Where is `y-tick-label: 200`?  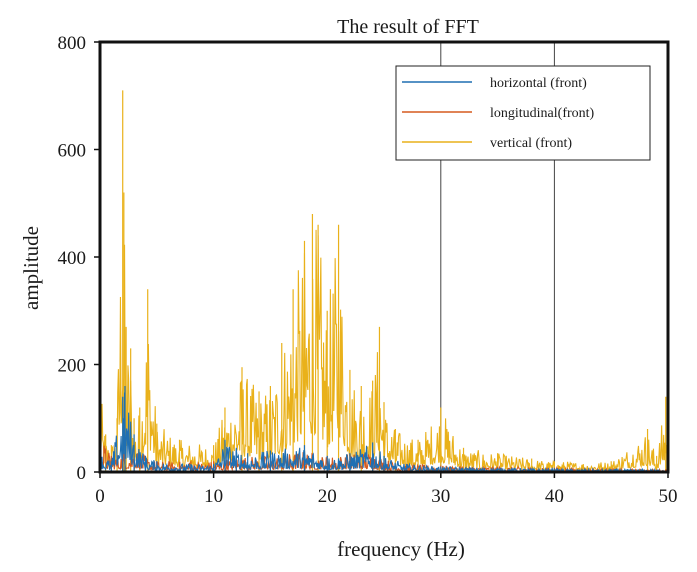
y-tick-label: 200 is located at coordinates (72, 366).